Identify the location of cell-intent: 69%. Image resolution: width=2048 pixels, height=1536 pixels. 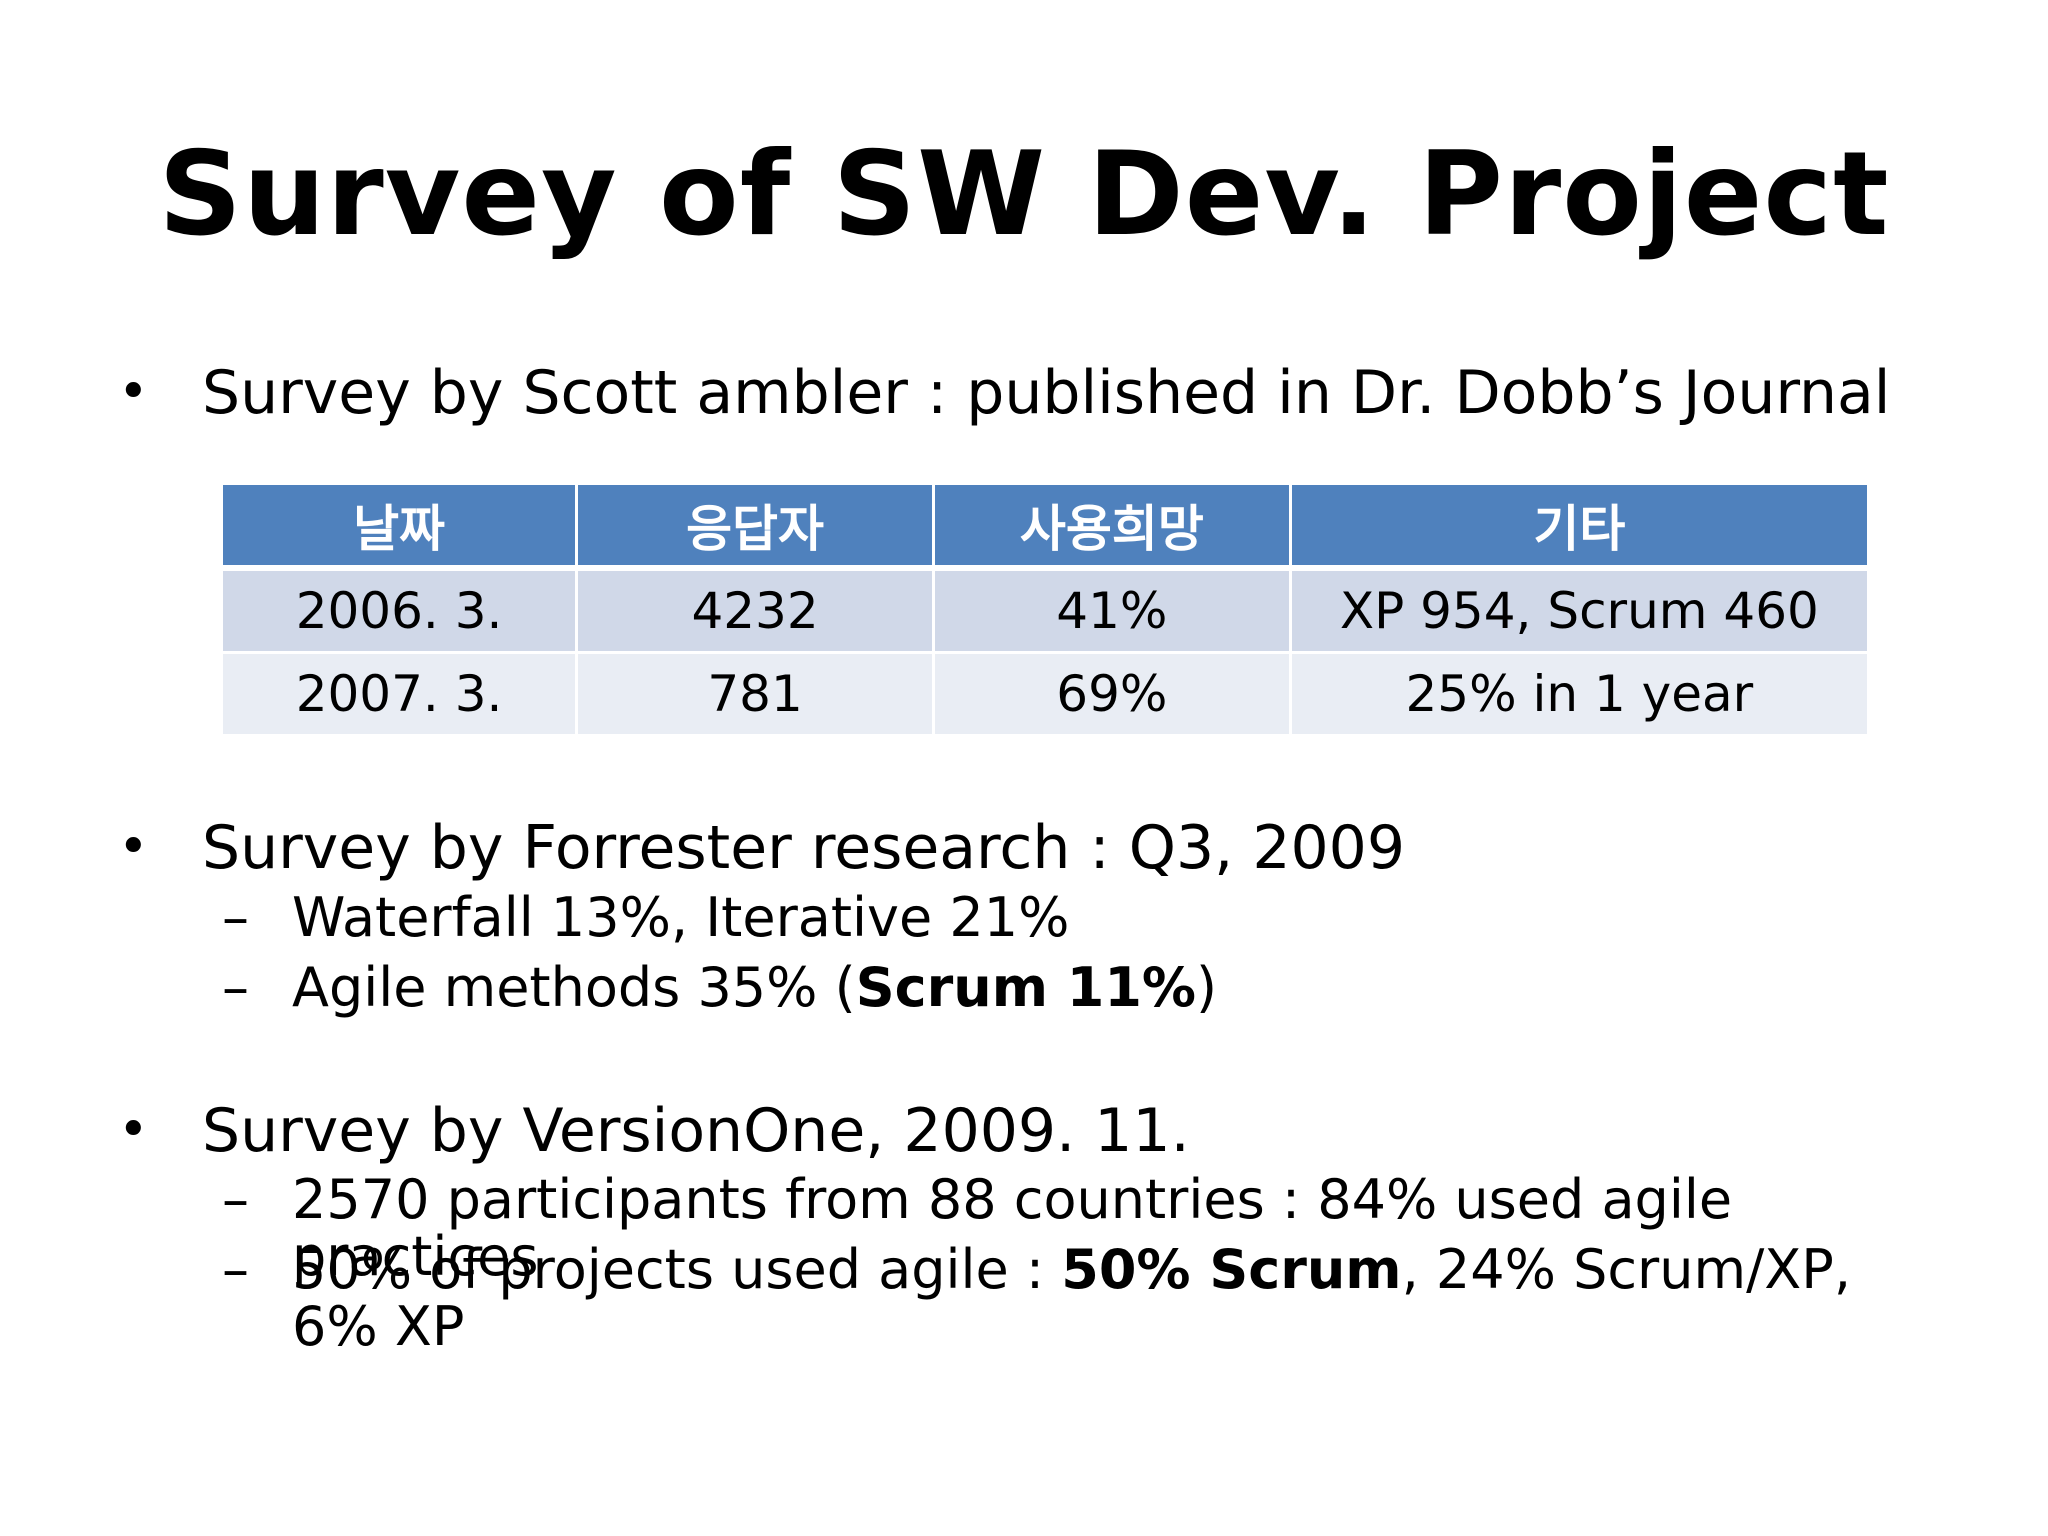
(1112, 694).